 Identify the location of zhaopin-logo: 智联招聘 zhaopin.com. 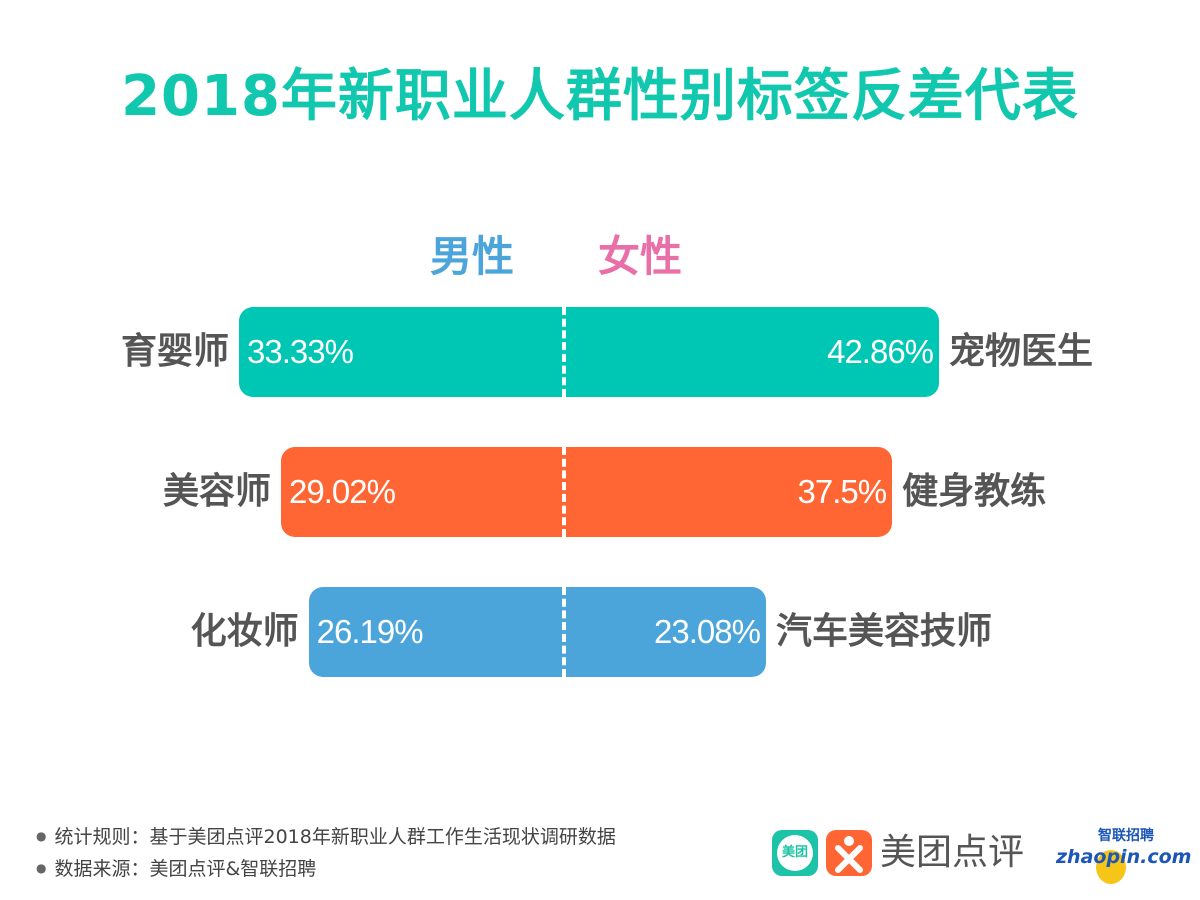
(1123, 856).